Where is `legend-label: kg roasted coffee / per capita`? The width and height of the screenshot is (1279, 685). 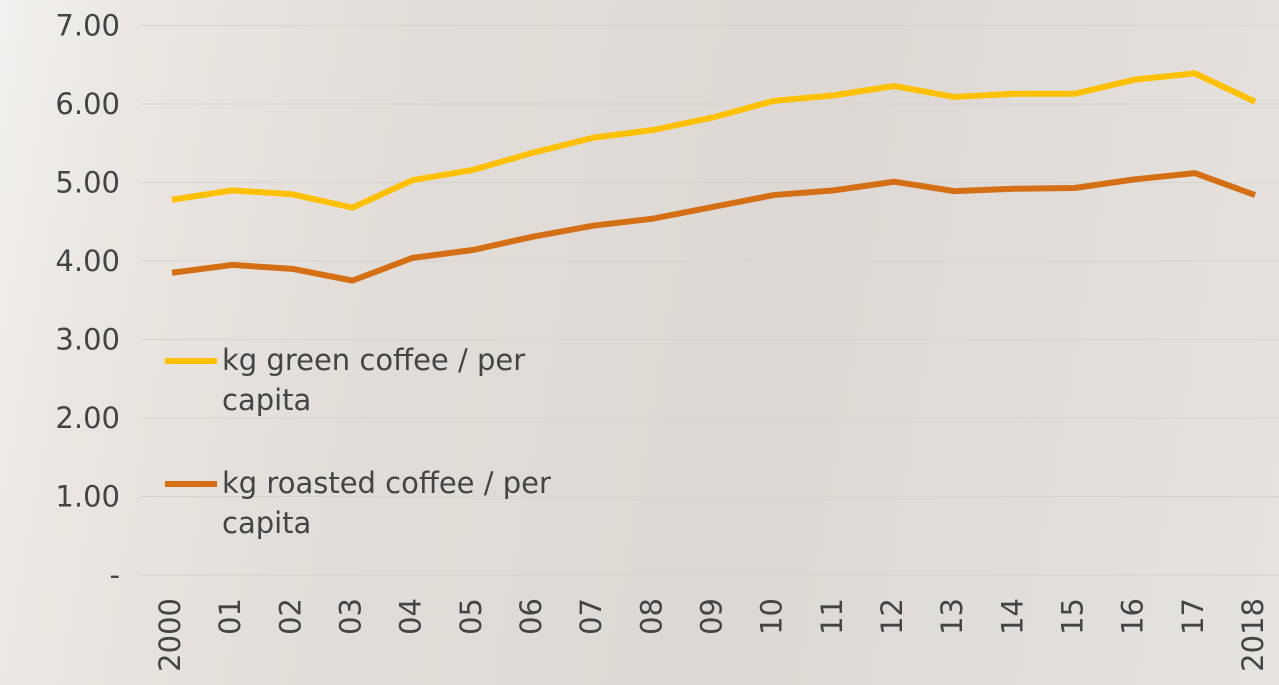
legend-label: kg roasted coffee / per capita is located at coordinates (386, 503).